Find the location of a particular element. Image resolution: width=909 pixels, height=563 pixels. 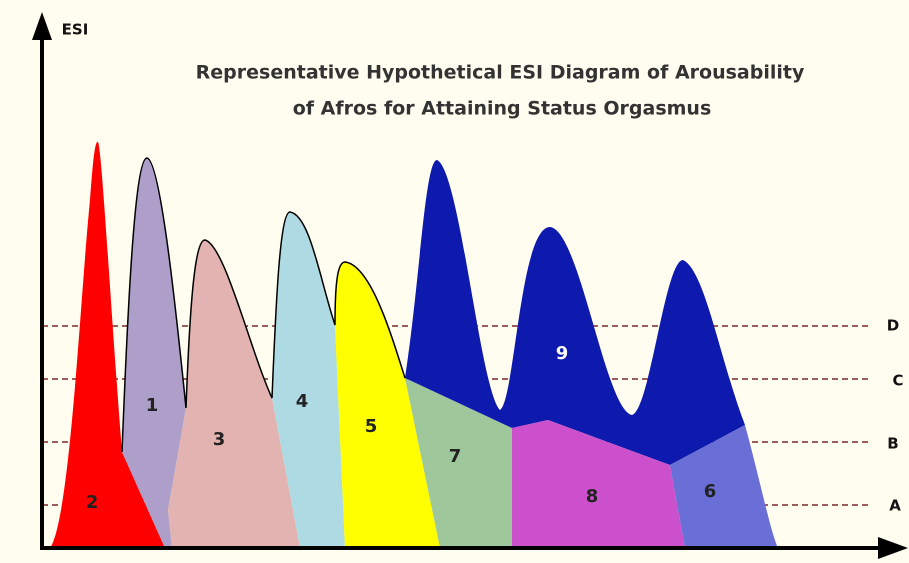

level-label: B is located at coordinates (892, 444).